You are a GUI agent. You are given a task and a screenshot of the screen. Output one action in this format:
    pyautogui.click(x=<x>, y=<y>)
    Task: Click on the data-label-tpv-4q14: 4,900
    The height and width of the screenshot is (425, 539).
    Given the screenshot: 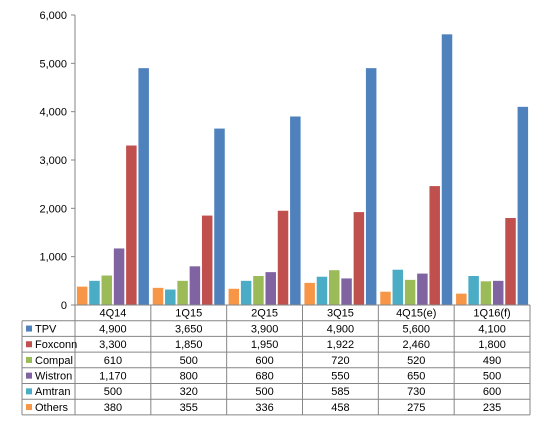 What is the action you would take?
    pyautogui.click(x=113, y=329)
    